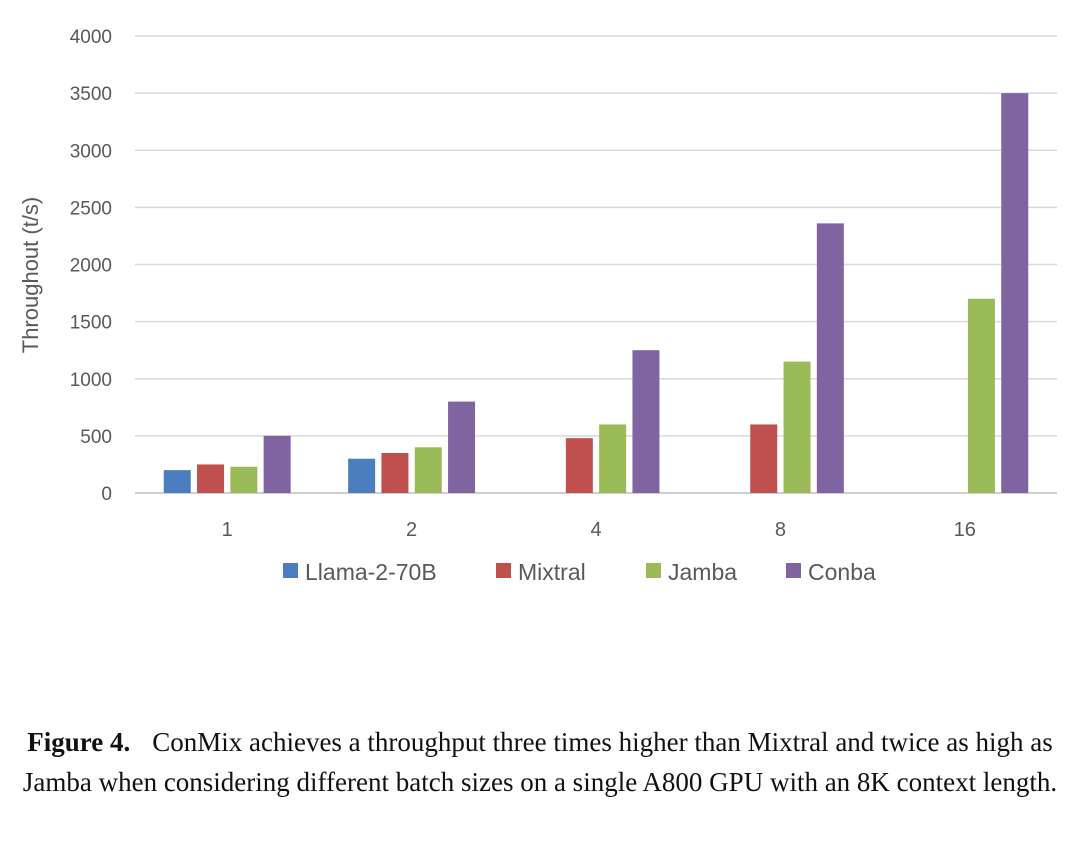  I want to click on y-axis-label: Throughout (t/s), so click(30, 275).